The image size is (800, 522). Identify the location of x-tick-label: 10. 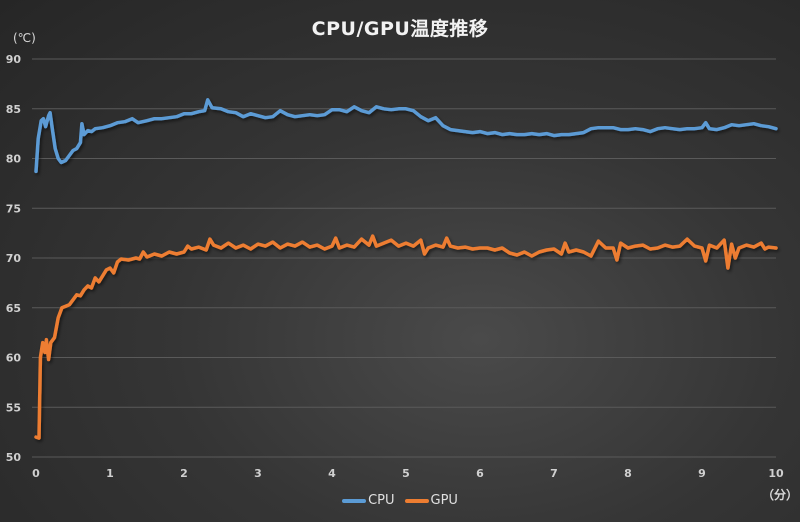
(776, 473).